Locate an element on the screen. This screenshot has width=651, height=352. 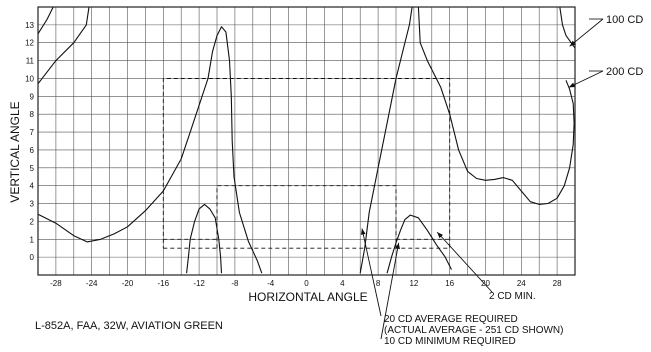
x-tick-label: -16 is located at coordinates (164, 283).